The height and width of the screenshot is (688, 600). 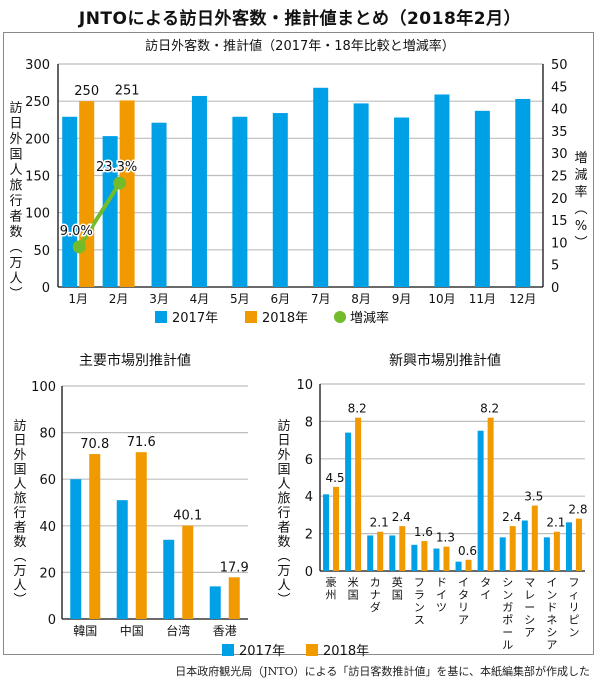 I want to click on x-tick-label: 7月, so click(x=321, y=299).